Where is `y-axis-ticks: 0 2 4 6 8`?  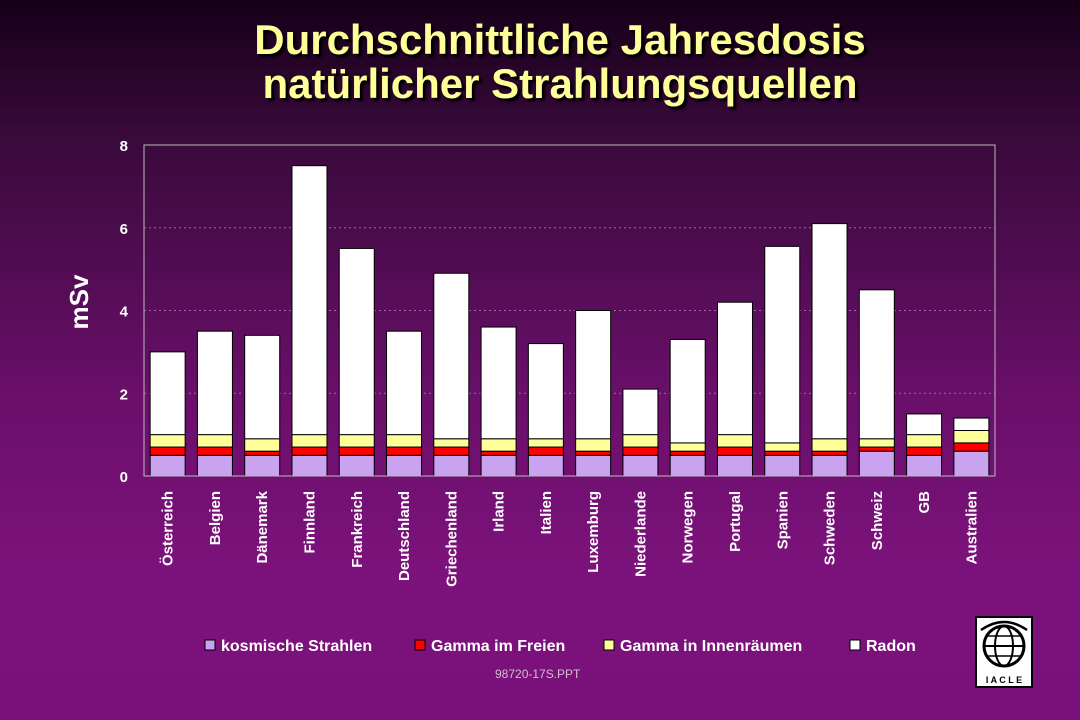
y-axis-ticks: 0 2 4 6 8 is located at coordinates (124, 312).